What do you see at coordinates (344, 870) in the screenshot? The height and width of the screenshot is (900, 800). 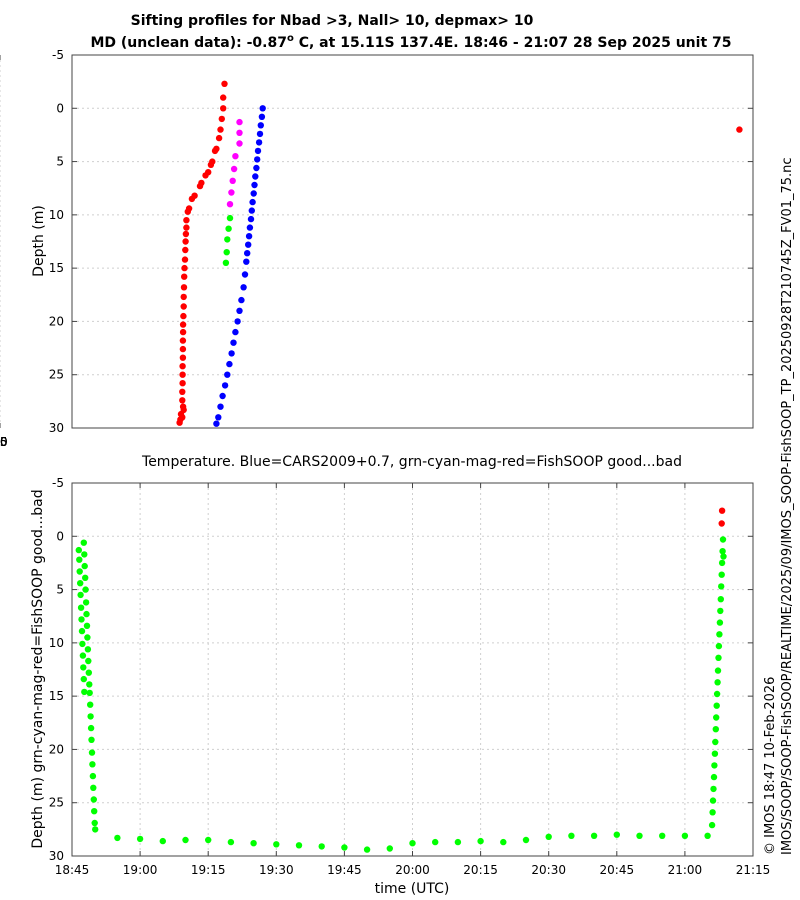 I see `bottom-x-tick-label: 19:45` at bounding box center [344, 870].